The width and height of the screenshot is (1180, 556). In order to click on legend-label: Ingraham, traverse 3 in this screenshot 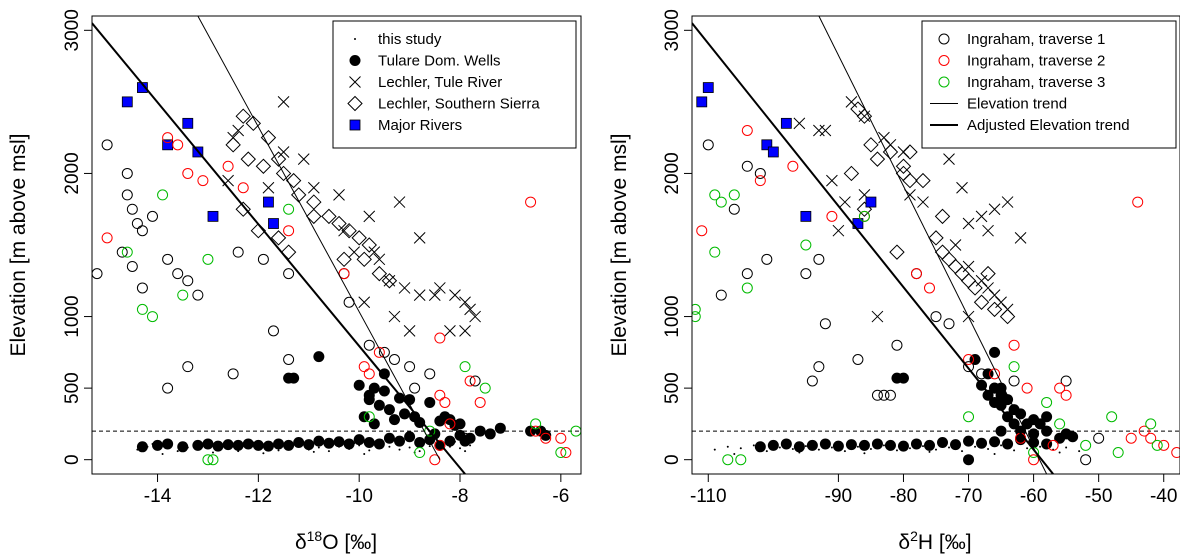, I will do `click(1036, 82)`.